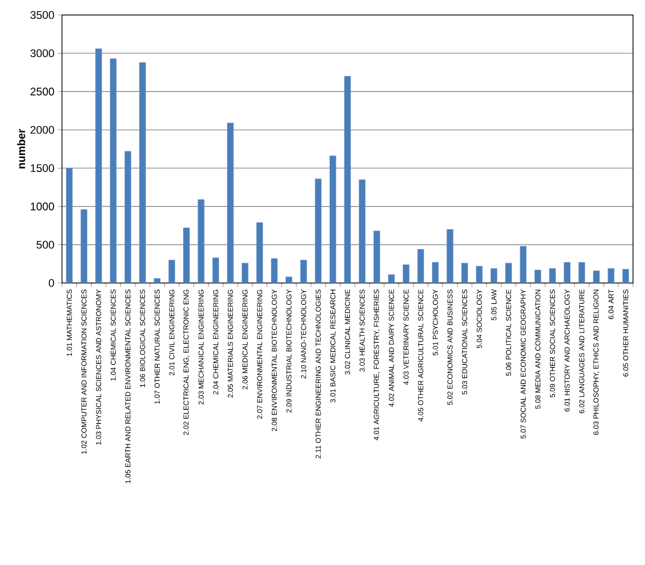 The image size is (645, 565). Describe the element at coordinates (42, 53) in the screenshot. I see `y-tick-label: 3000` at that location.